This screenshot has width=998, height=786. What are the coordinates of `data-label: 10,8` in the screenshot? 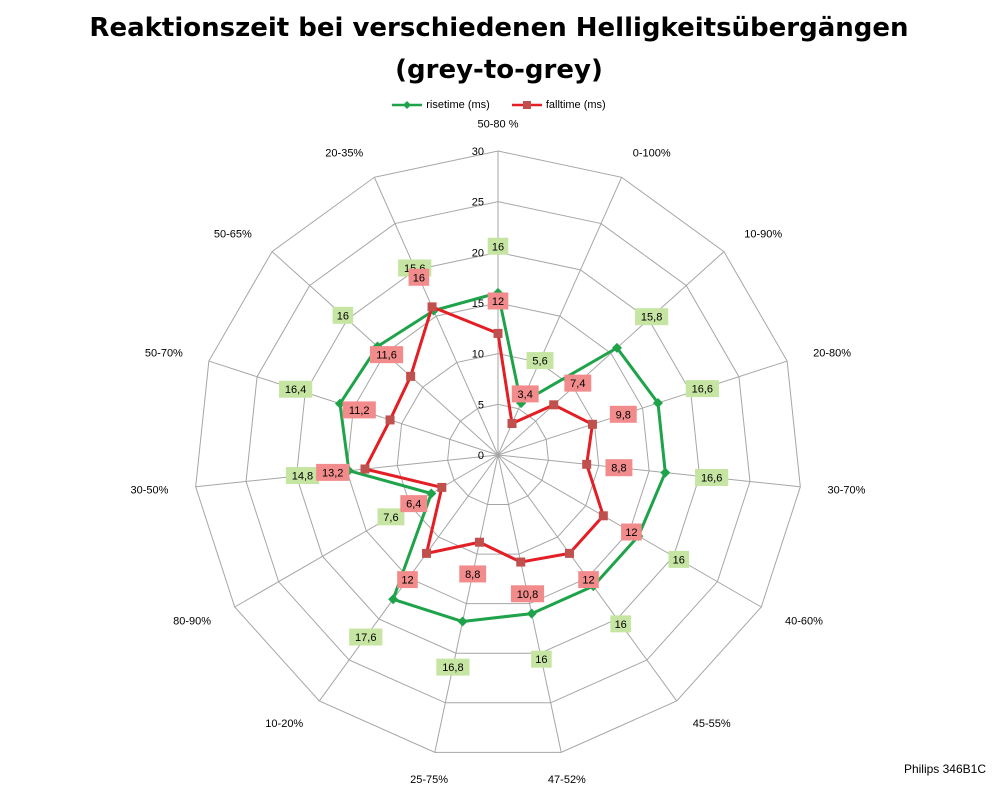 It's located at (527, 595).